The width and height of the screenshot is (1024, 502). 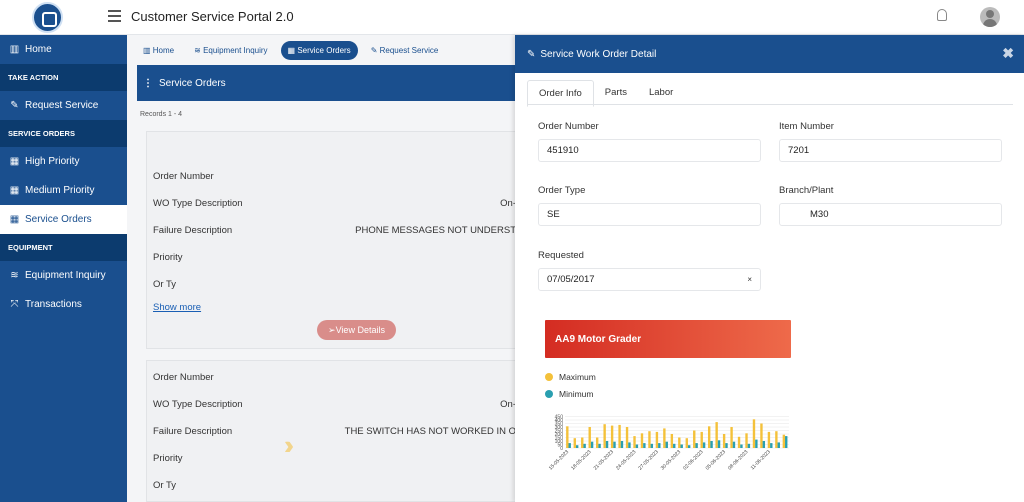 I want to click on order-type-label: Order Type, so click(x=562, y=190).